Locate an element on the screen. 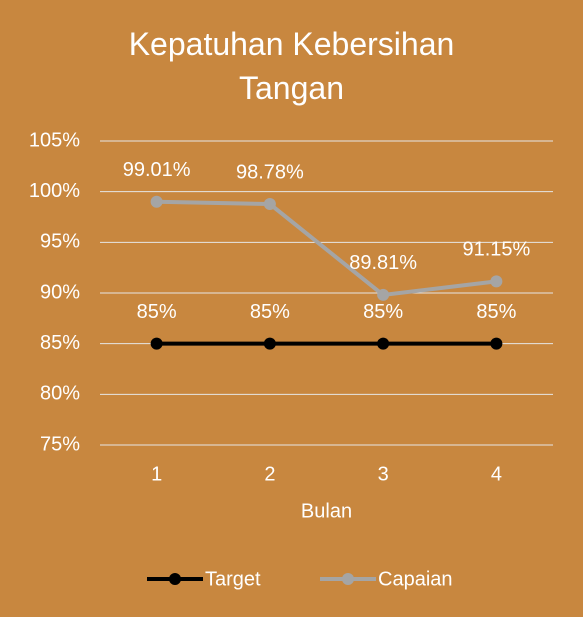 The image size is (583, 617). data-label: 91.15% is located at coordinates (496, 250).